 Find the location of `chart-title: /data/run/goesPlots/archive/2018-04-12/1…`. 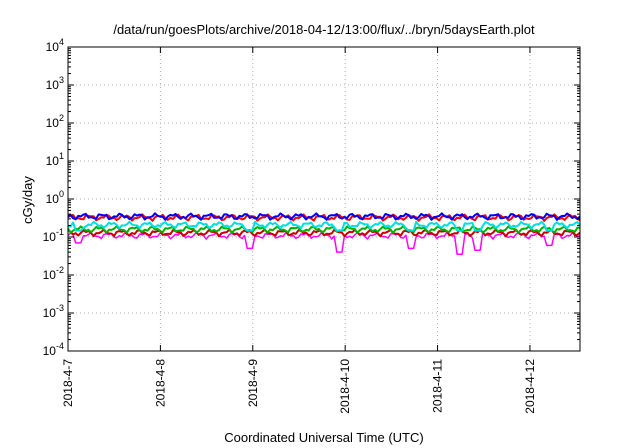

chart-title: /data/run/goesPlots/archive/2018-04-12/1… is located at coordinates (324, 29).